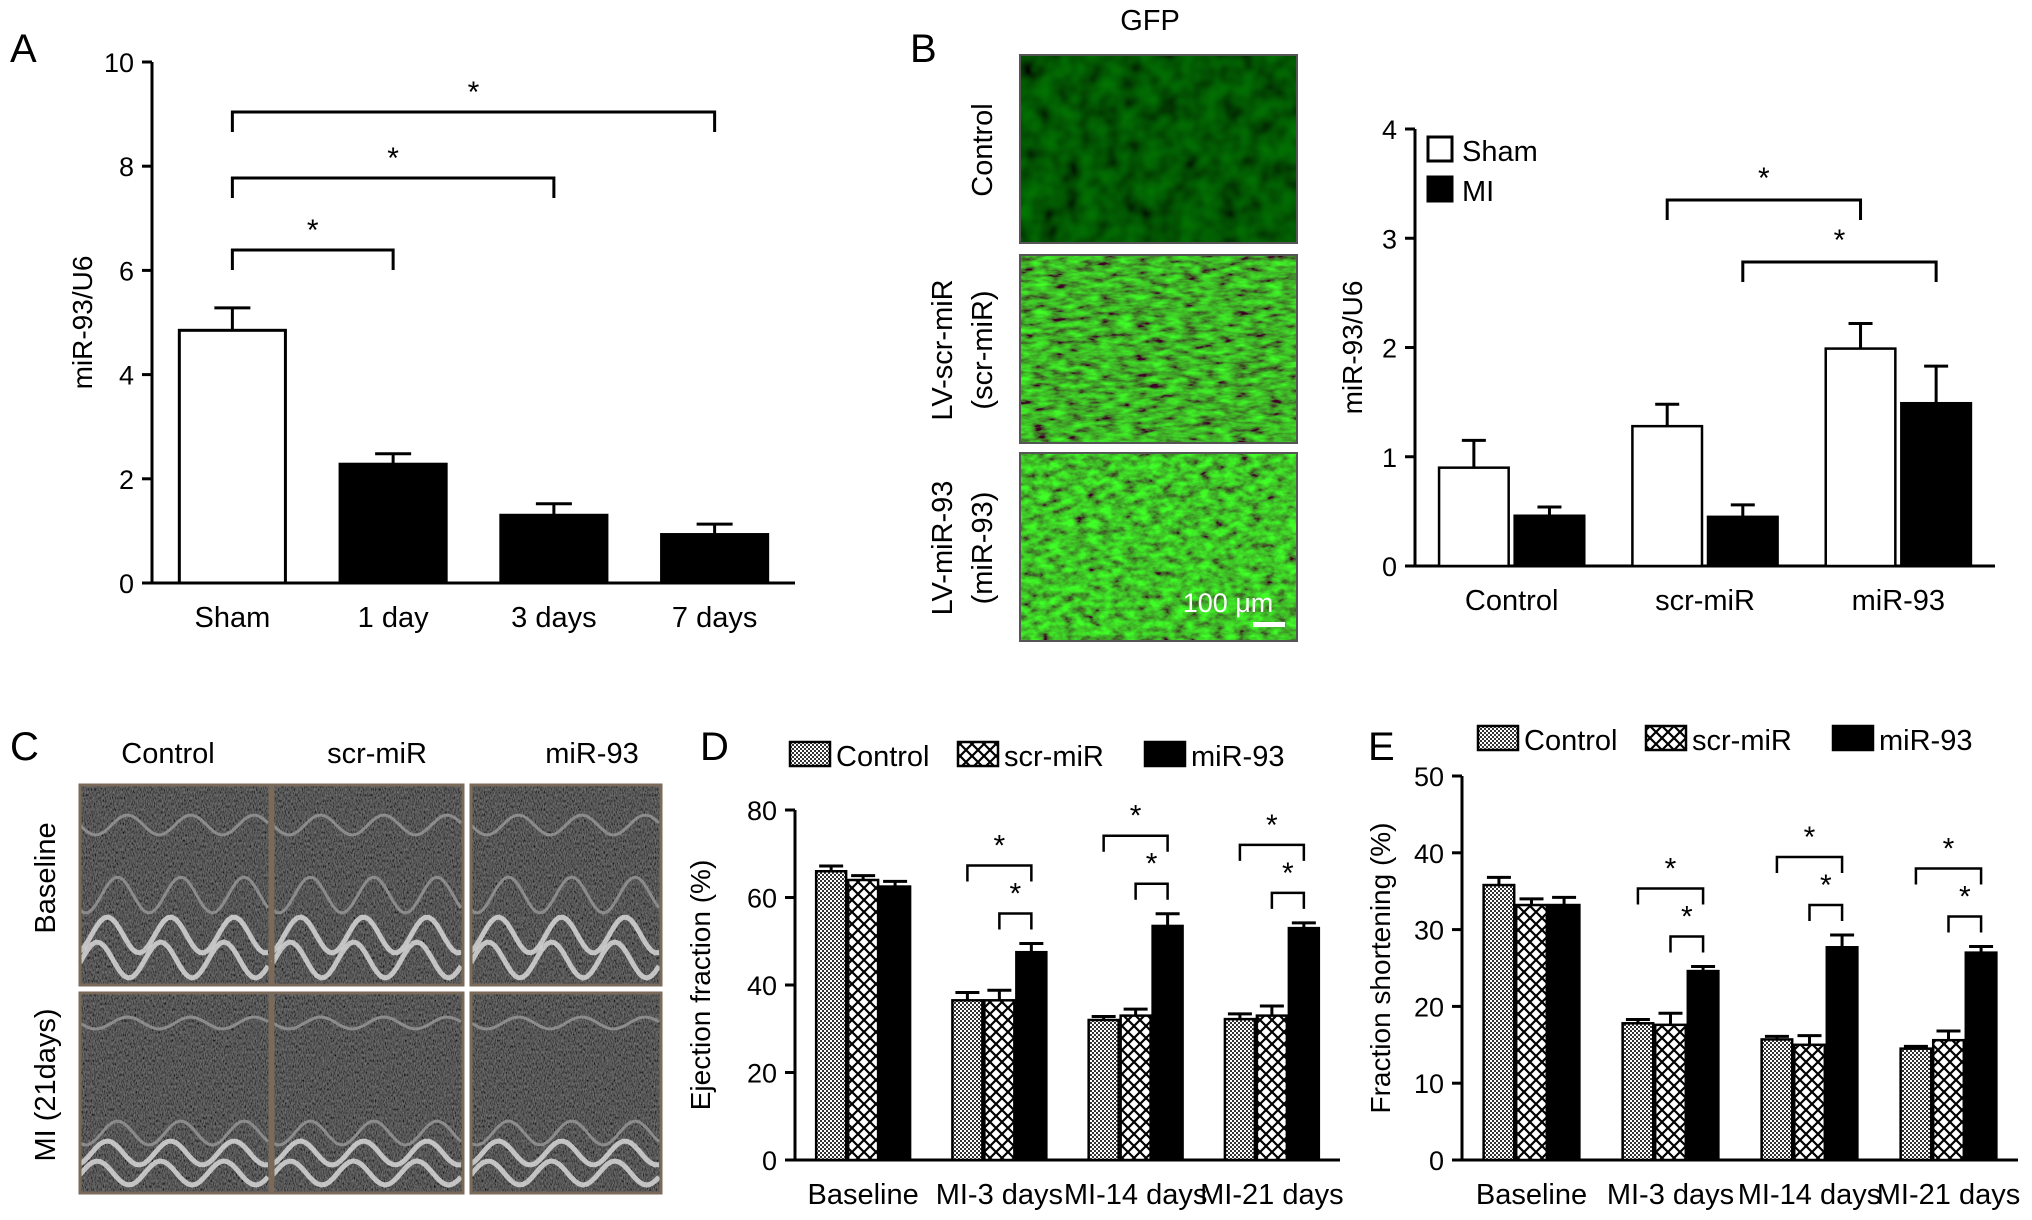 The width and height of the screenshot is (2032, 1220). What do you see at coordinates (1429, 1007) in the screenshot?
I see `y-tick-label: 20` at bounding box center [1429, 1007].